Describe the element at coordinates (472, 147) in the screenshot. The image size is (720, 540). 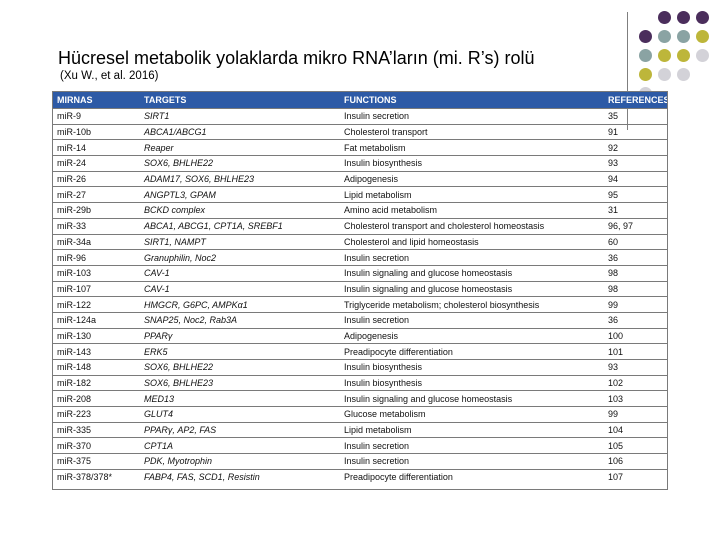
I see `cell-function: Fat metabolism` at that location.